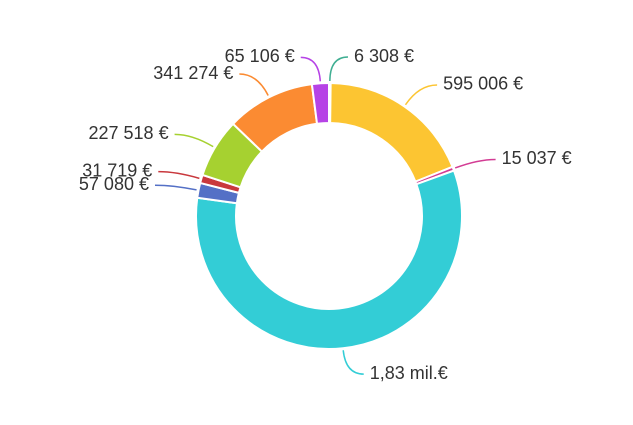  Describe the element at coordinates (114, 184) in the screenshot. I see `slice-label: 57 080 €` at that location.